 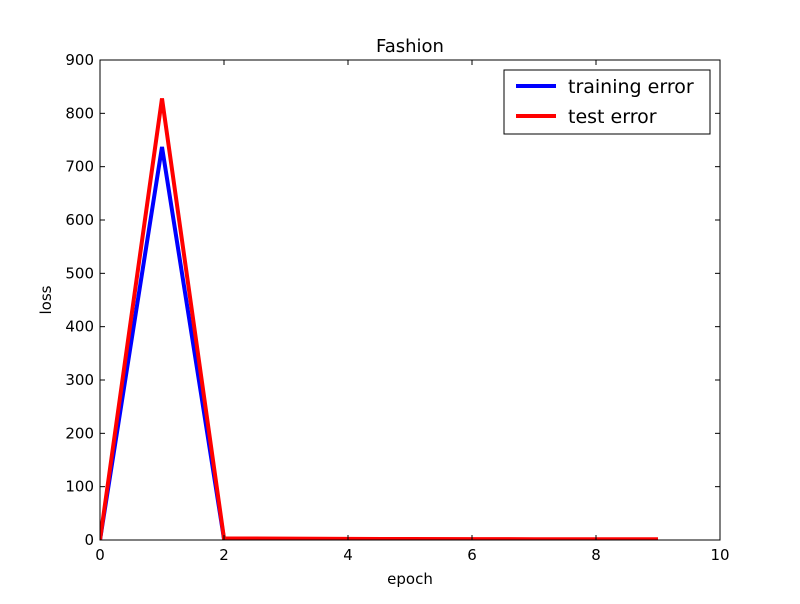 What do you see at coordinates (472, 555) in the screenshot?
I see `x-tick-label: 6` at bounding box center [472, 555].